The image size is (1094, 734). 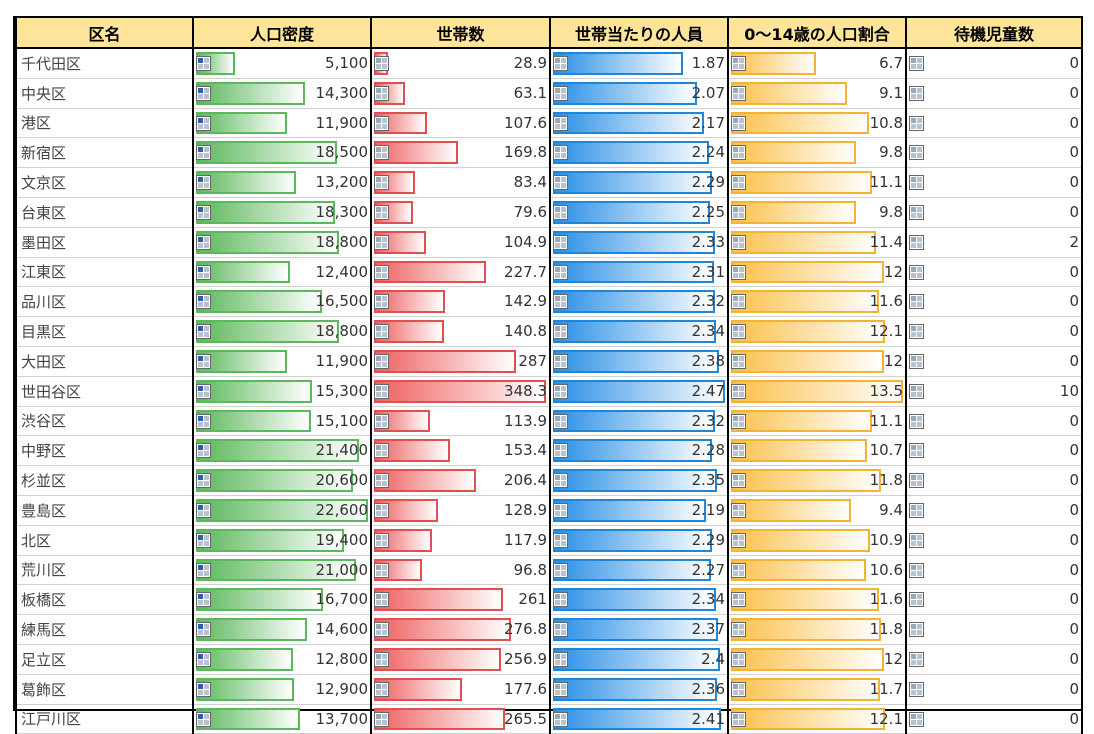 What do you see at coordinates (282, 212) in the screenshot?
I see `density-cell: 18,300` at bounding box center [282, 212].